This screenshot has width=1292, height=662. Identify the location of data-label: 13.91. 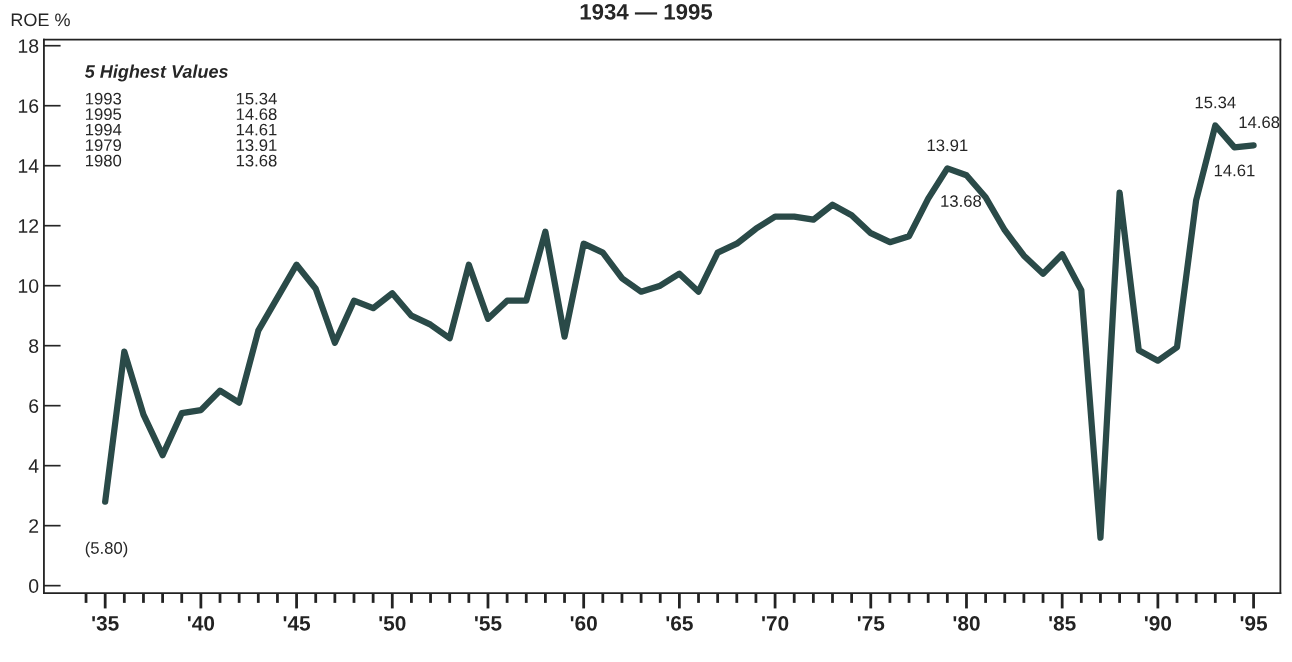
(947, 145).